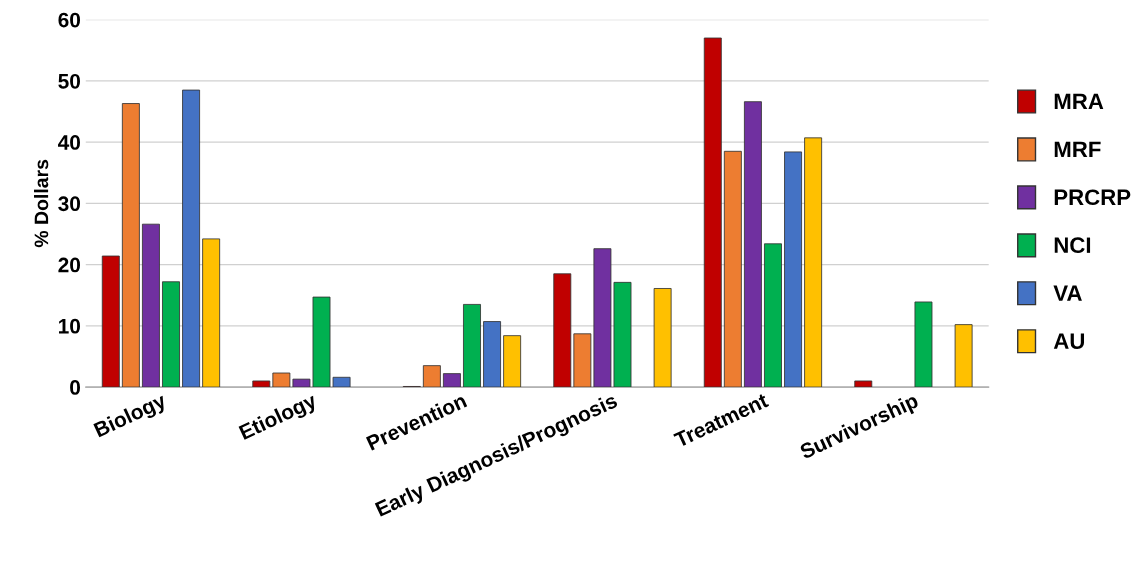 Image resolution: width=1143 pixels, height=561 pixels. Describe the element at coordinates (41, 203) in the screenshot. I see `y-axis-title: % Dollars` at that location.